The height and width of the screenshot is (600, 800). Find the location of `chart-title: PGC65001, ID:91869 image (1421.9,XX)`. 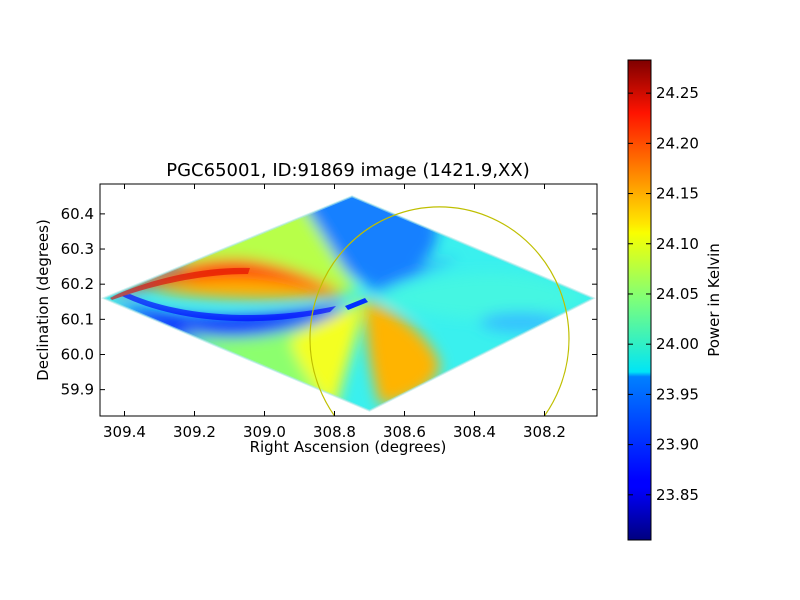

chart-title: PGC65001, ID:91869 image (1421.9,XX) is located at coordinates (348, 170).